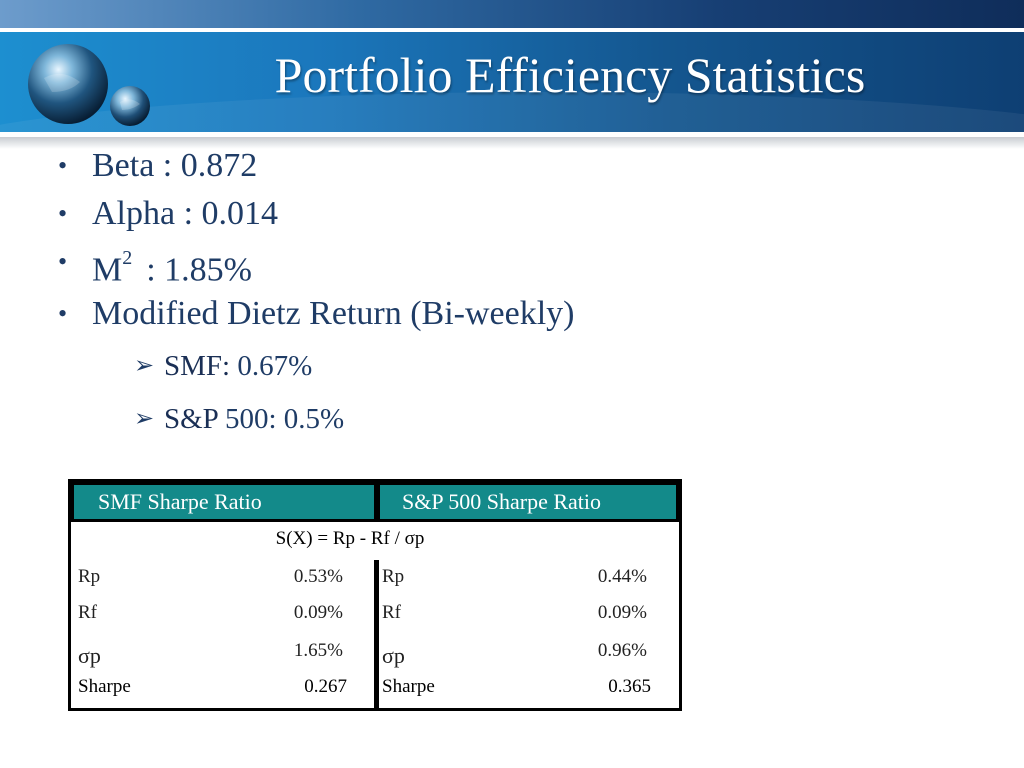  I want to click on right-row-value: 0.96%, so click(622, 650).